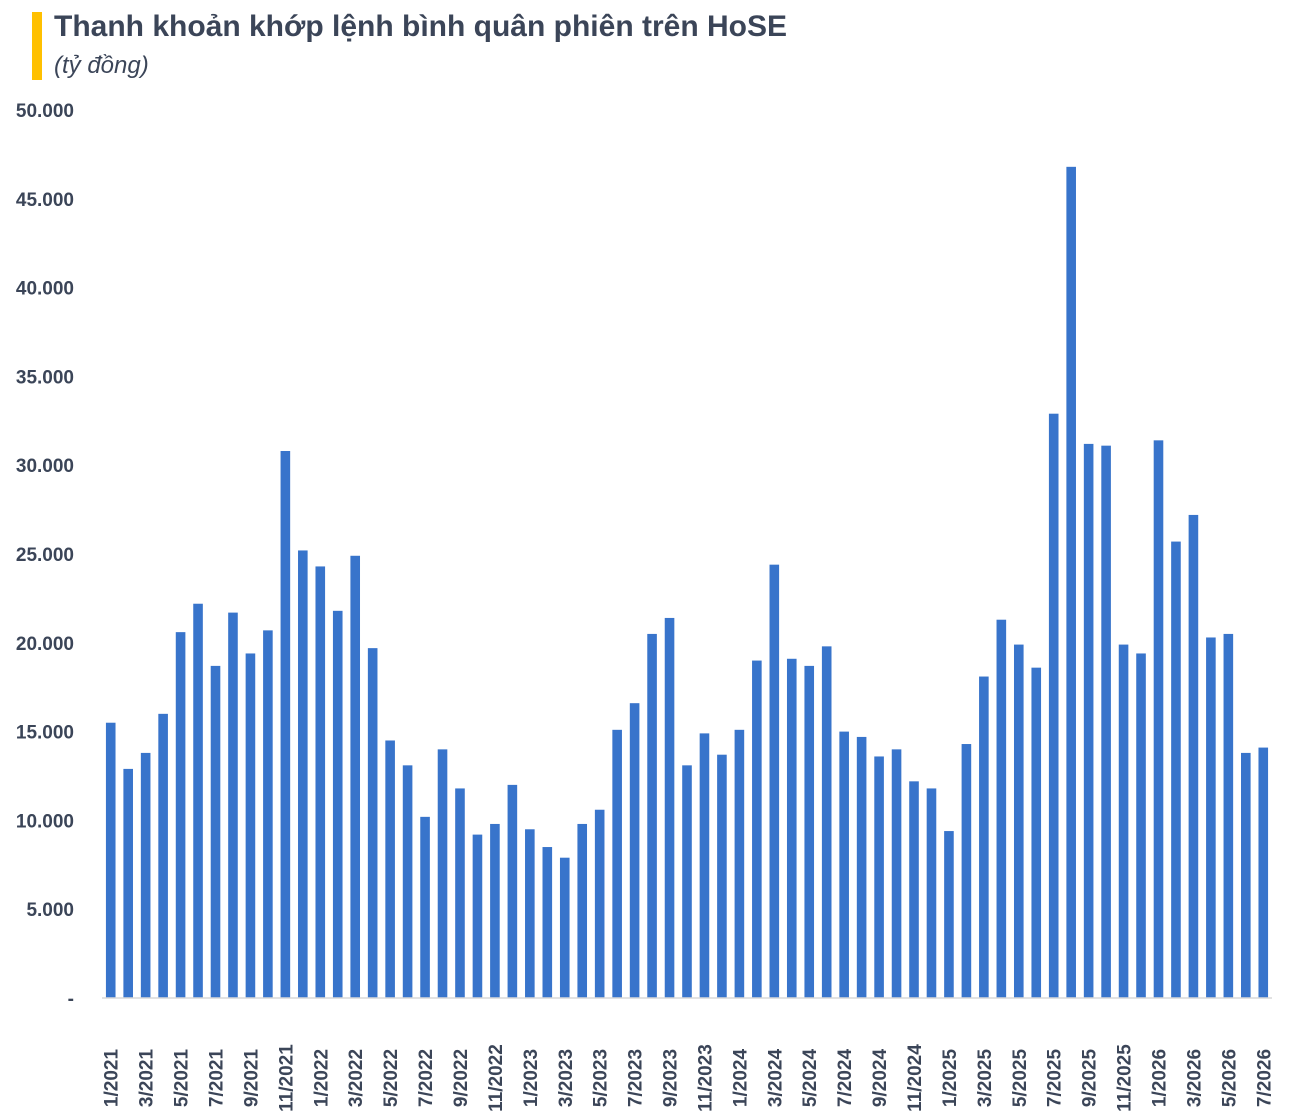 The width and height of the screenshot is (1292, 1112). Describe the element at coordinates (112, 1078) in the screenshot. I see `x-tick-label: 1/2021` at that location.